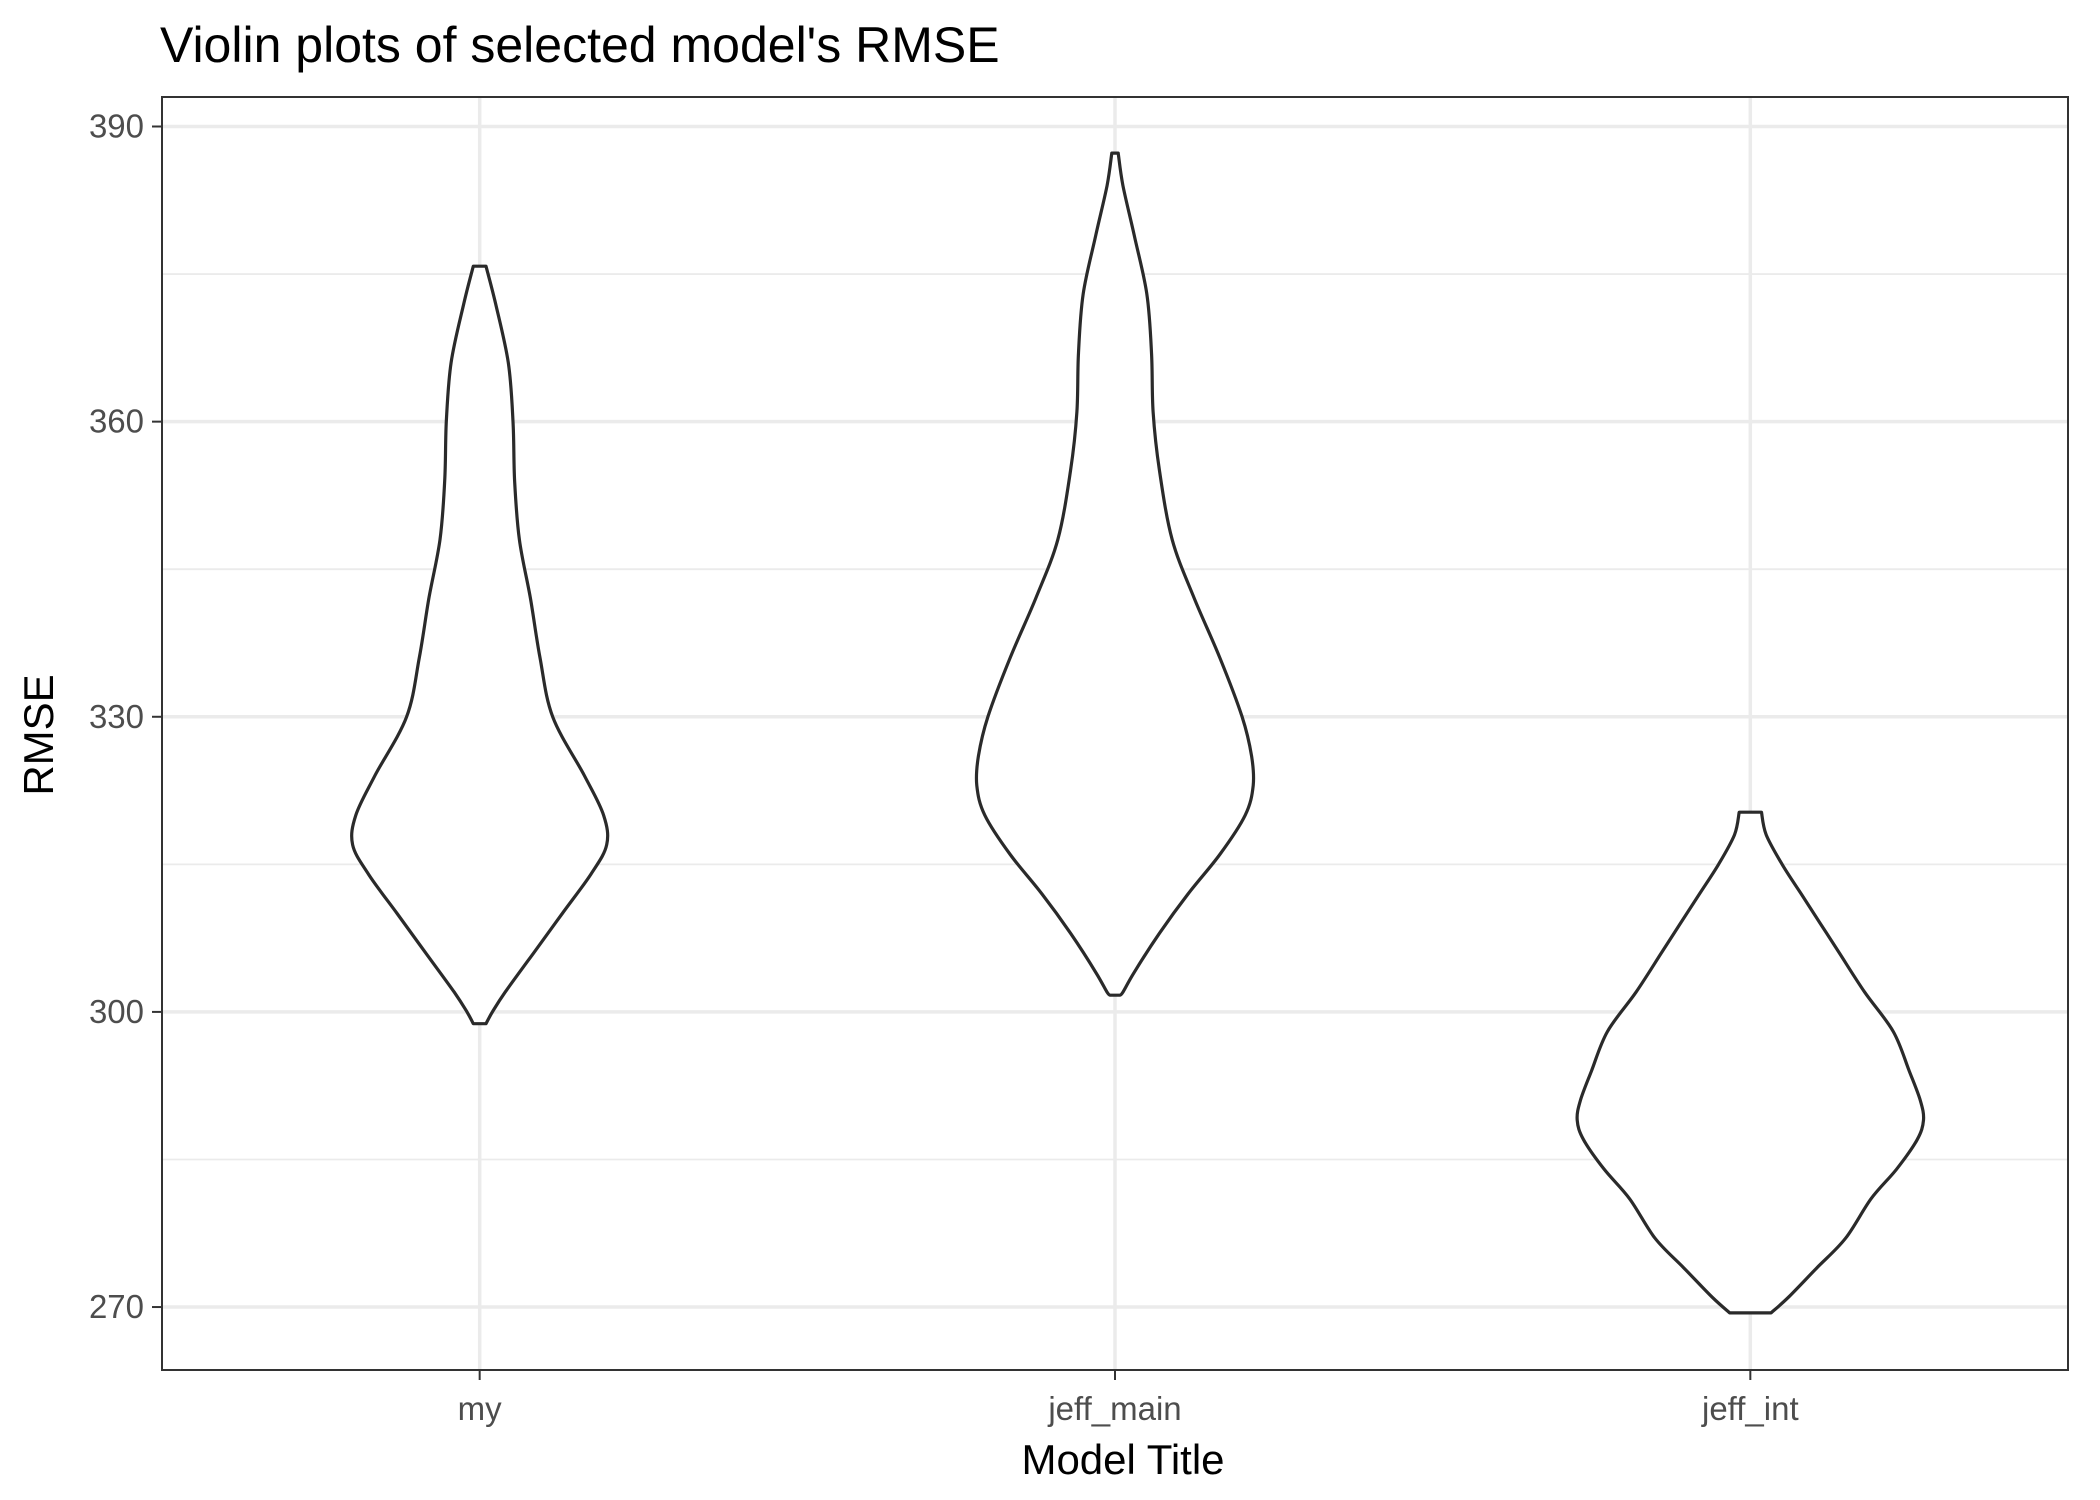 The height and width of the screenshot is (1500, 2100). What do you see at coordinates (116, 1011) in the screenshot?
I see `y-tick-label: 300` at bounding box center [116, 1011].